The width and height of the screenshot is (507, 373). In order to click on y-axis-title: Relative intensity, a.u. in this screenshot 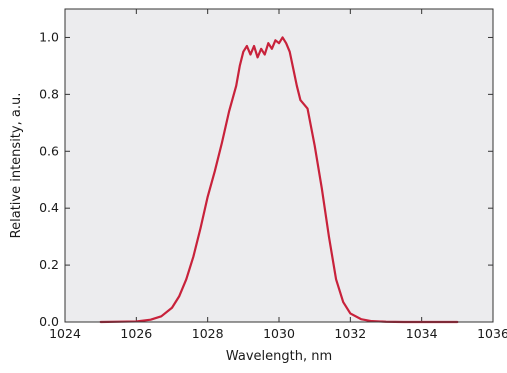, I will do `click(16, 166)`.